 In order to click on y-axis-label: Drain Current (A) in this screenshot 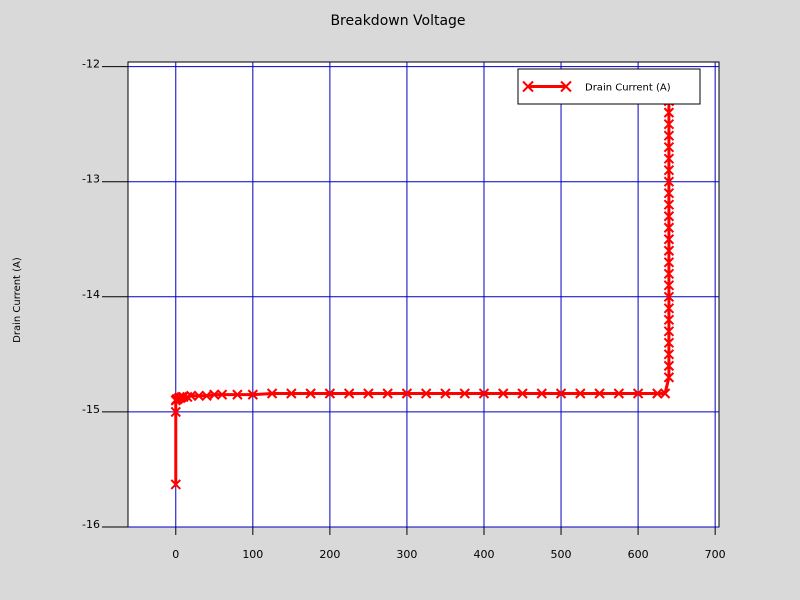, I will do `click(17, 300)`.